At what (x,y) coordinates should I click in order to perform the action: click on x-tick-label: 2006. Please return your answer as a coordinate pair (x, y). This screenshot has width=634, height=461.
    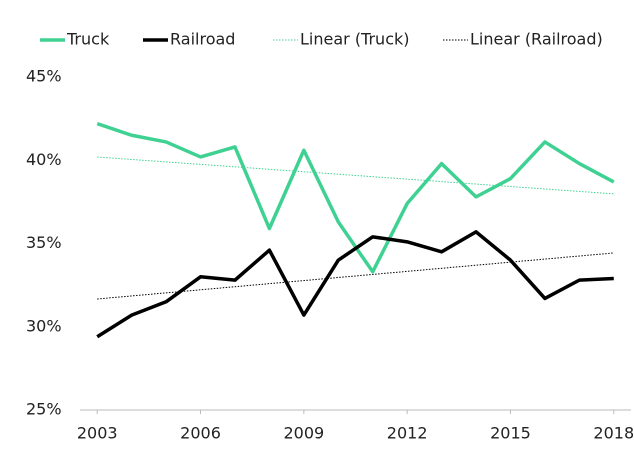
    Looking at the image, I should click on (200, 433).